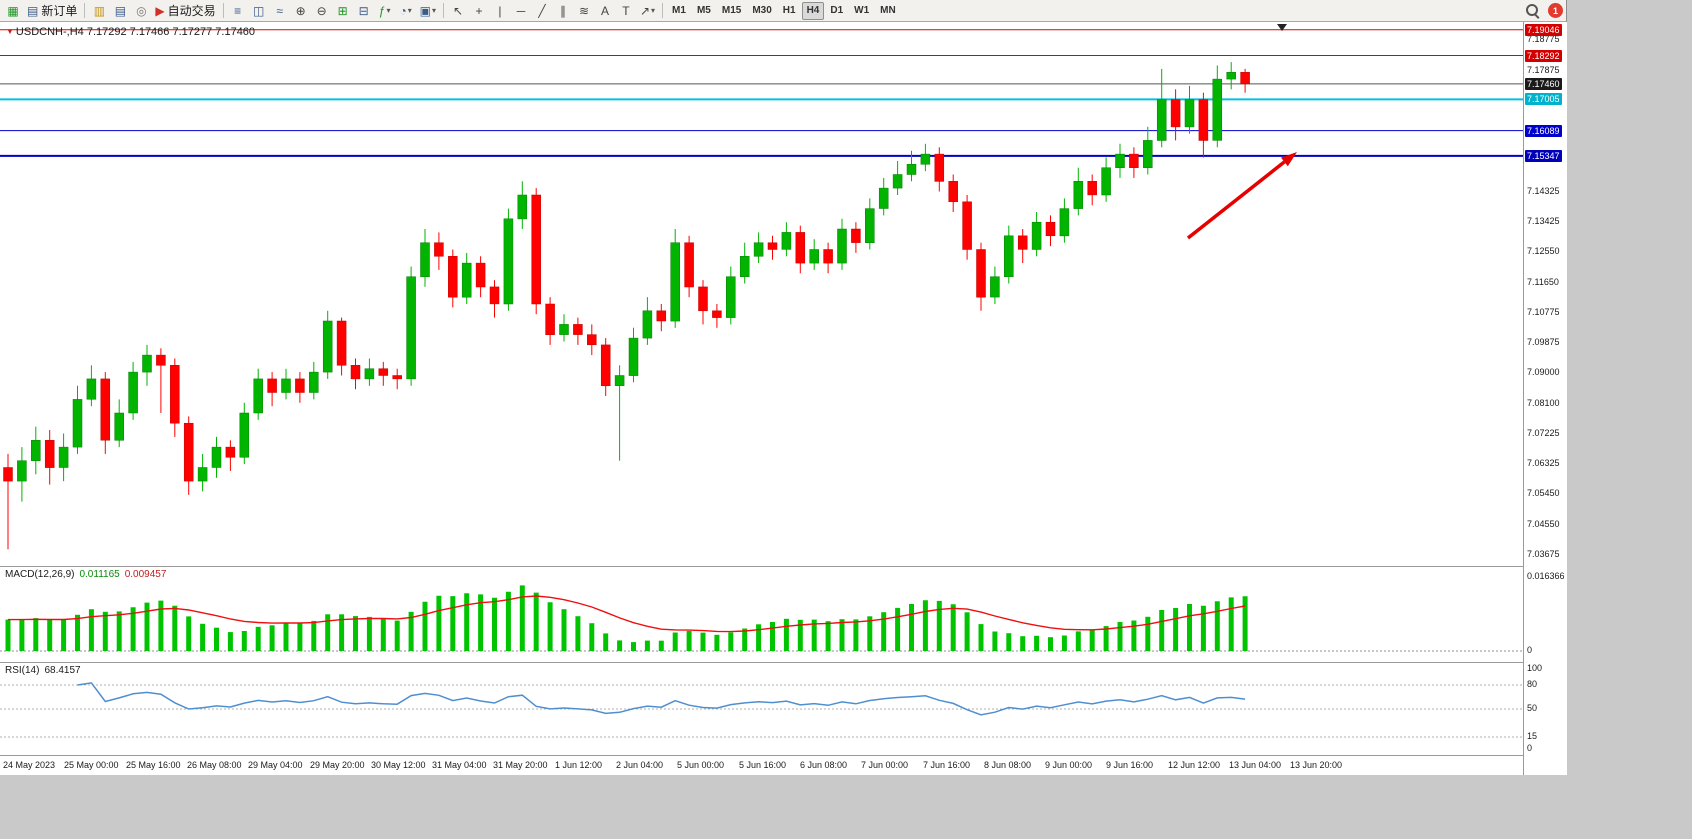  Describe the element at coordinates (49, 32) in the screenshot. I see `symbol-name: USDCNH-,H4` at that location.